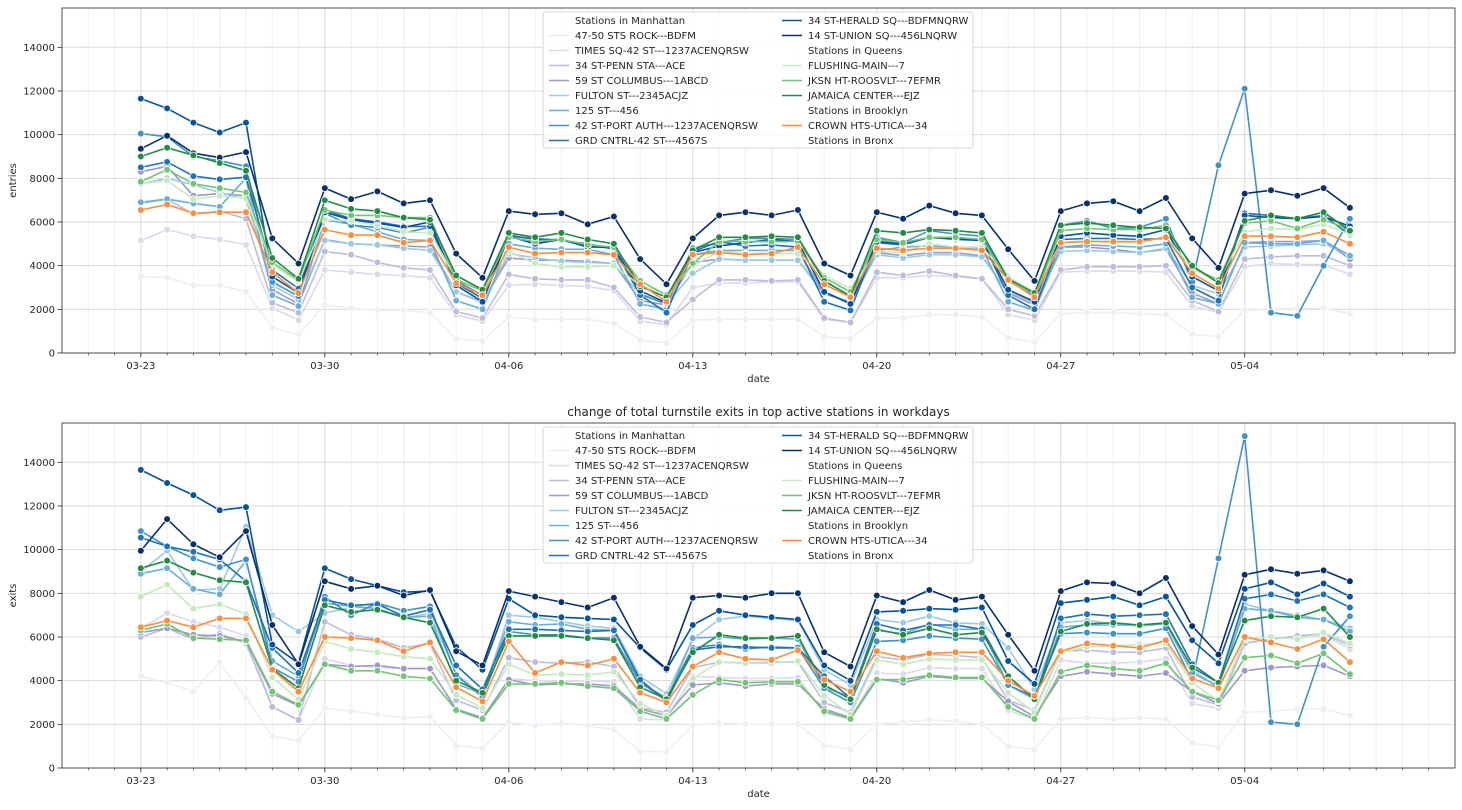  I want to click on legend-label: GRD CNTRL-42 ST---4567S, so click(641, 141).